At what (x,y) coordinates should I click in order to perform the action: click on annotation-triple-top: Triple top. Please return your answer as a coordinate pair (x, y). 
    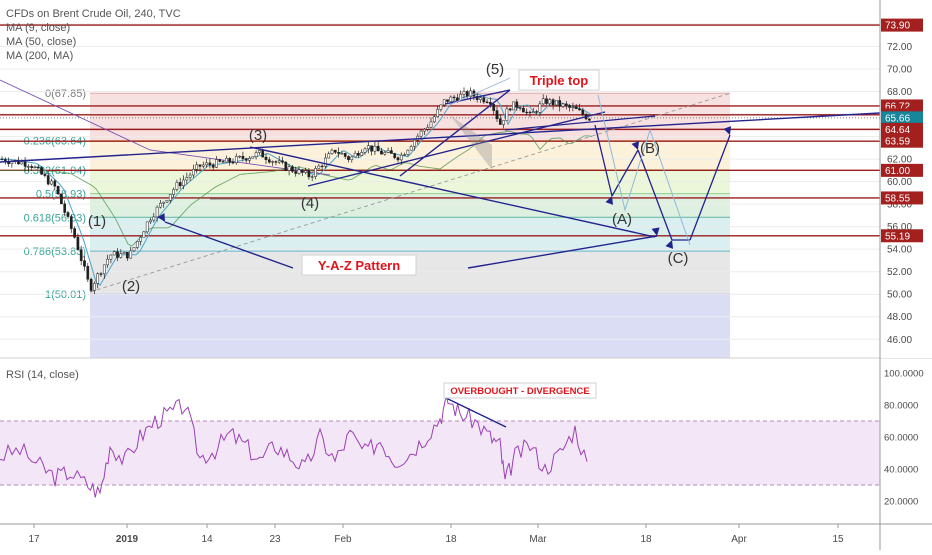
    Looking at the image, I should click on (559, 80).